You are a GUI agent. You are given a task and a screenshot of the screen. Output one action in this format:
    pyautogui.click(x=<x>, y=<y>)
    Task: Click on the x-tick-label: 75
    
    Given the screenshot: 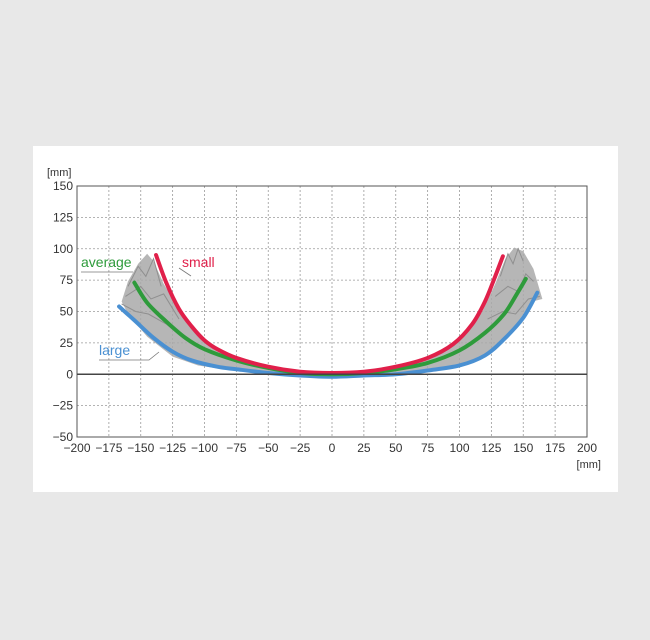 What is the action you would take?
    pyautogui.click(x=428, y=448)
    